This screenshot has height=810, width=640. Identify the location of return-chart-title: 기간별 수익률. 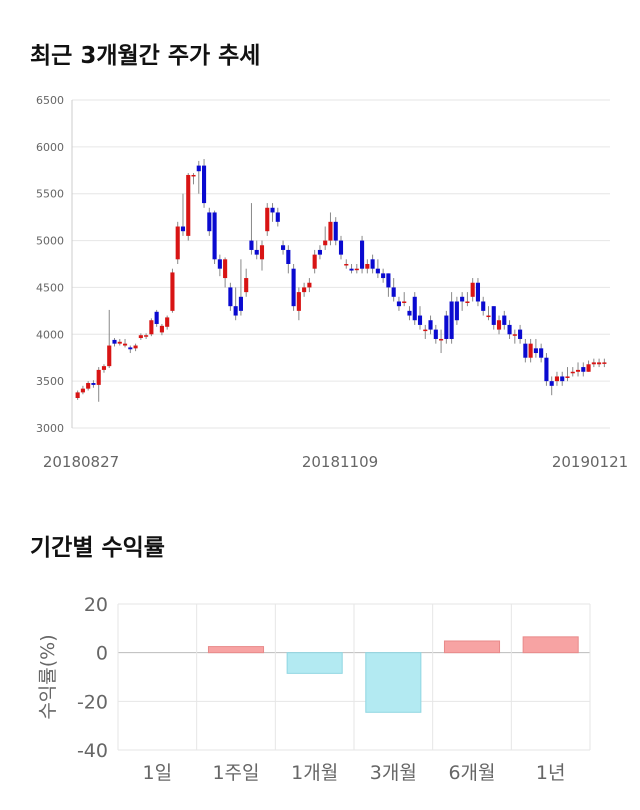
(97, 548).